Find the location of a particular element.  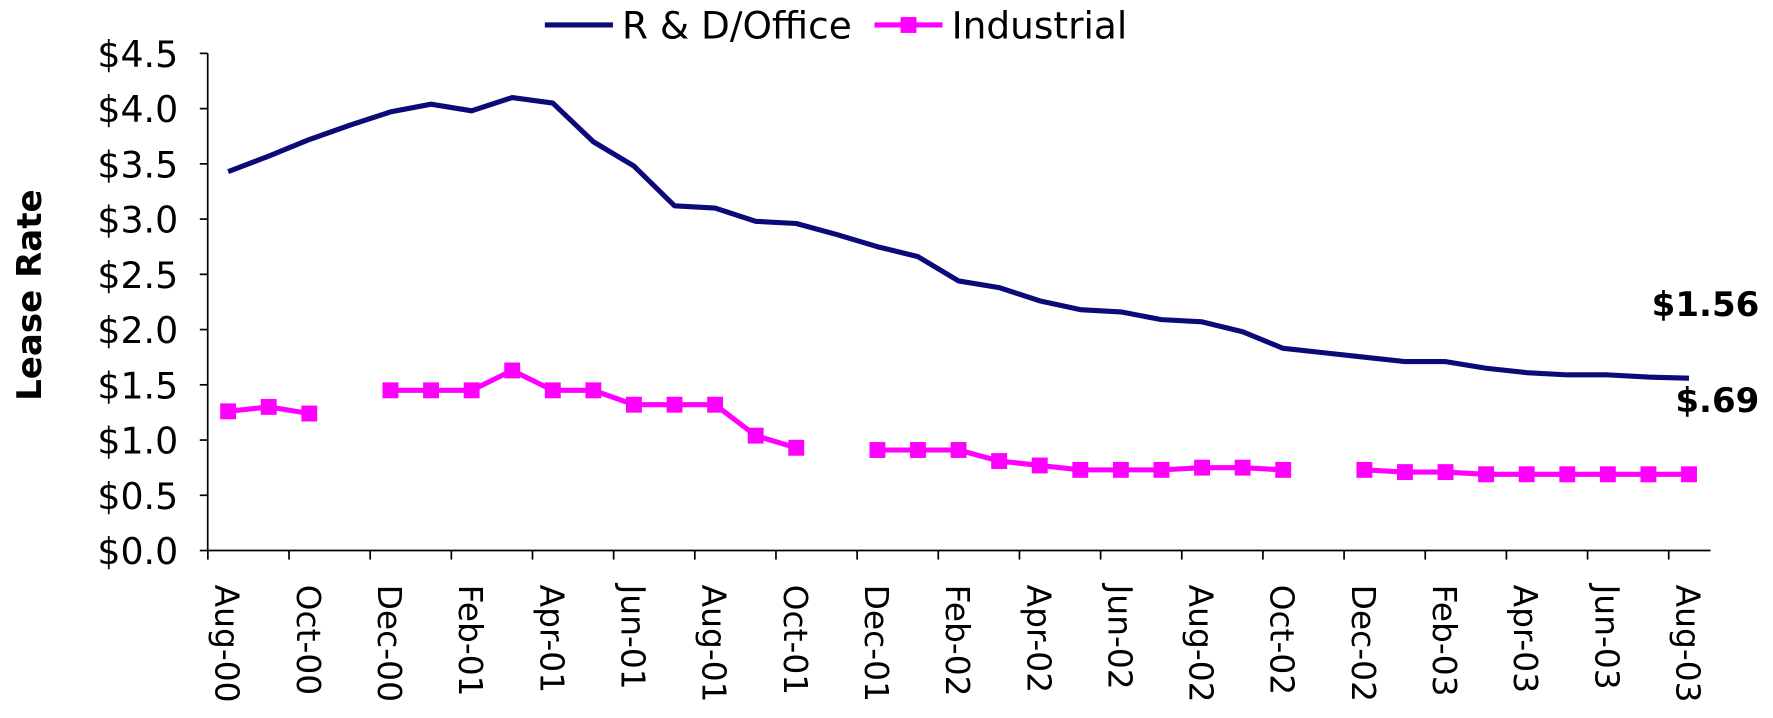

y-tick-label: $2.5 is located at coordinates (137, 275).